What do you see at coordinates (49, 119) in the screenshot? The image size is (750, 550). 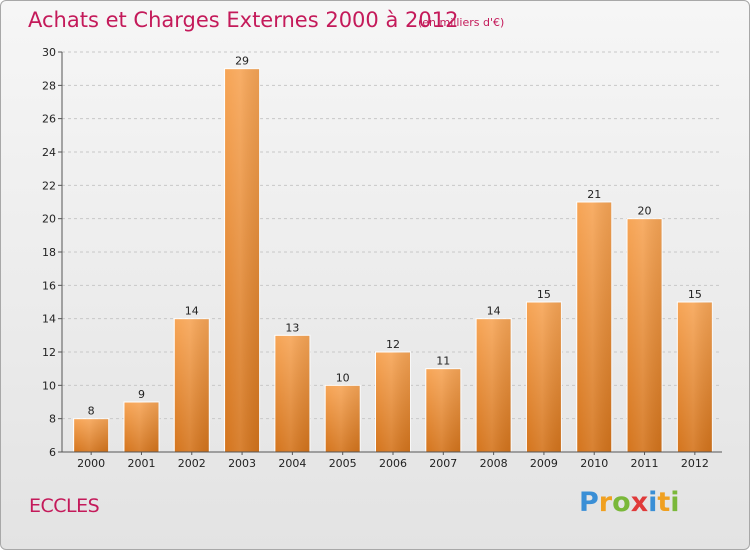 I see `y-tick-label: 26` at bounding box center [49, 119].